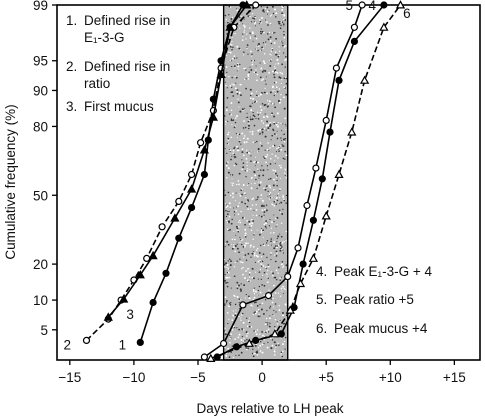 The width and height of the screenshot is (485, 419). Describe the element at coordinates (325, 377) in the screenshot. I see `x-tick-label: +5` at that location.